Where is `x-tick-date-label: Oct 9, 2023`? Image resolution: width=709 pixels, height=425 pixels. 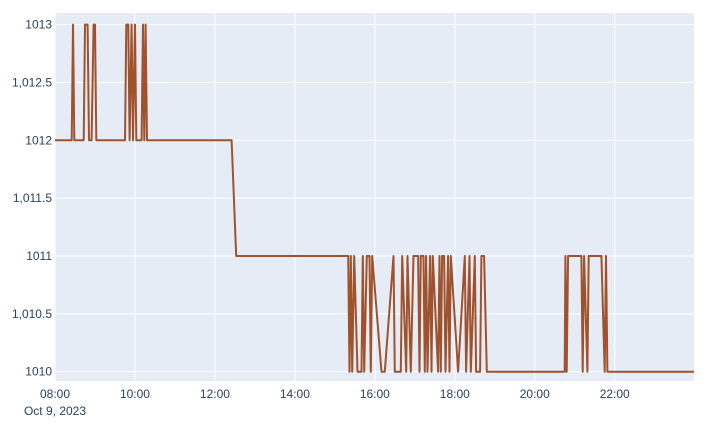
x-tick-date-label: Oct 9, 2023 is located at coordinates (55, 411).